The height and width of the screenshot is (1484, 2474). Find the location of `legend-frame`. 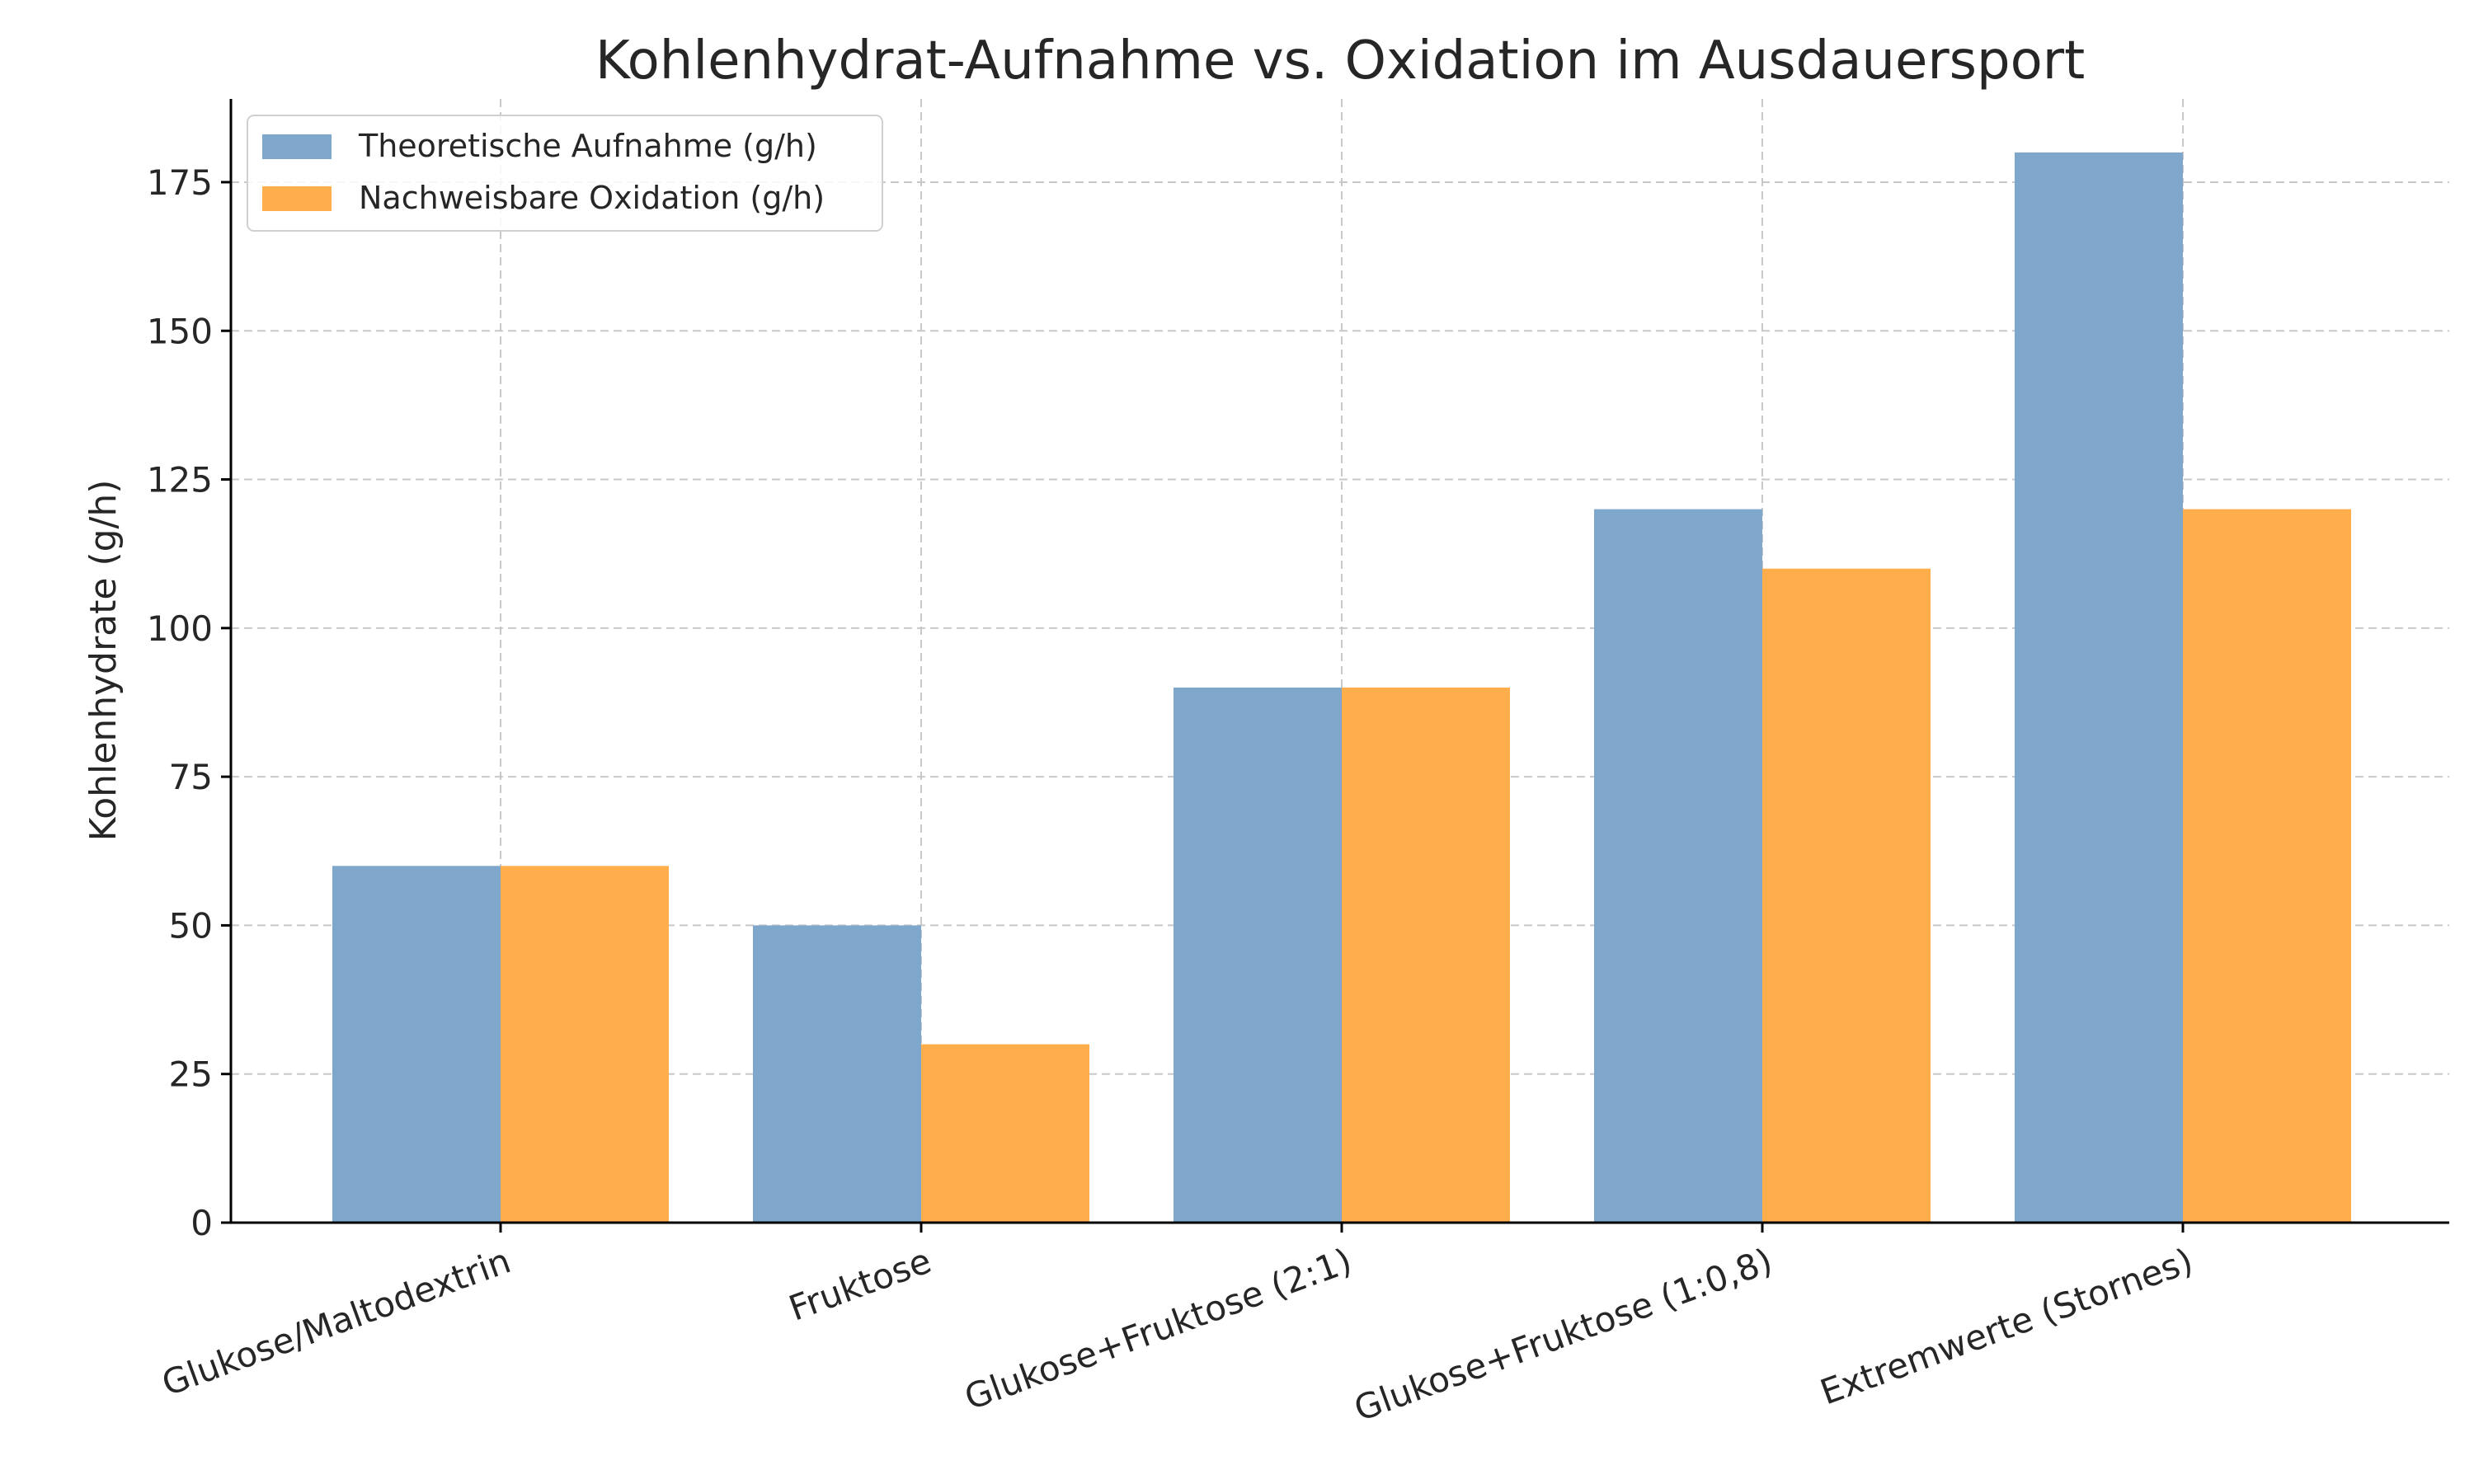

legend-frame is located at coordinates (565, 173).